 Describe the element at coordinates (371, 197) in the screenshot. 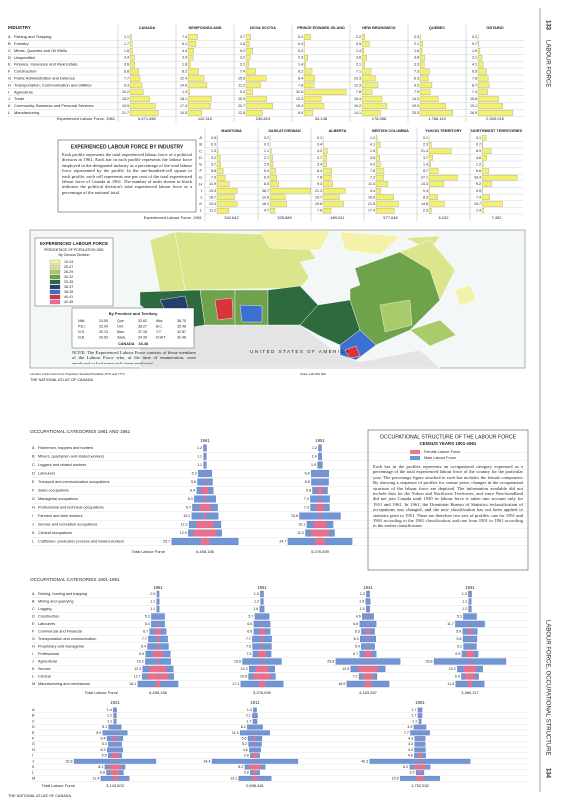

I see `bar-value: 16.9` at that location.